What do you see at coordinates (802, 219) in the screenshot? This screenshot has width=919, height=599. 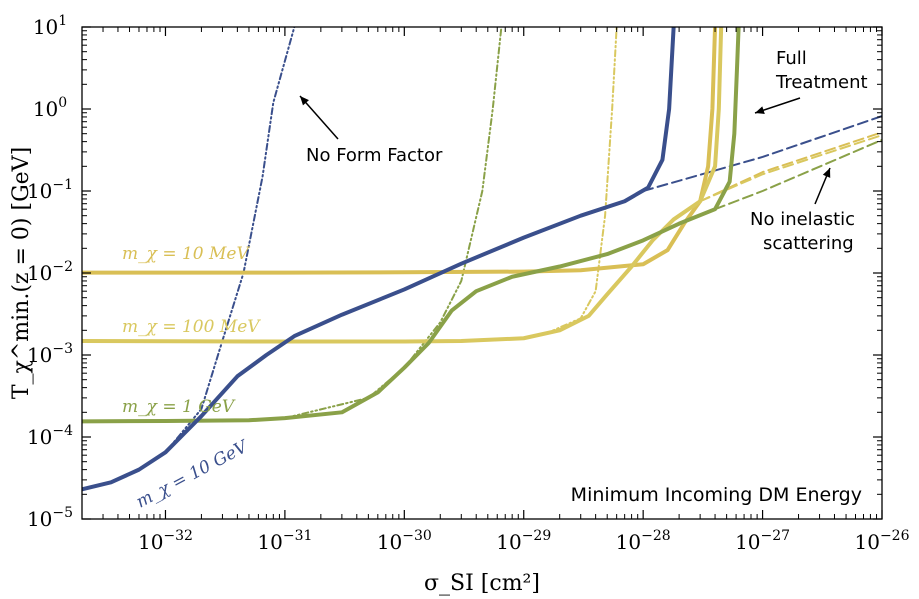 I see `no-inelastic-label-line1: No inelastic` at bounding box center [802, 219].